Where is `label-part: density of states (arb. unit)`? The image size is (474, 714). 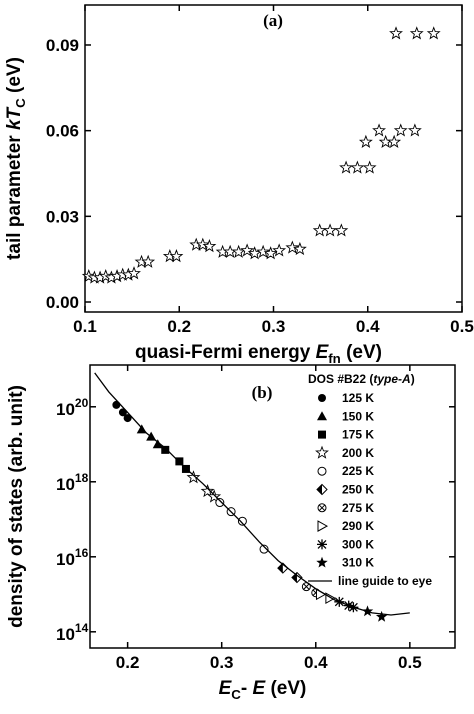 label-part: density of states (arb. unit) is located at coordinates (16, 506).